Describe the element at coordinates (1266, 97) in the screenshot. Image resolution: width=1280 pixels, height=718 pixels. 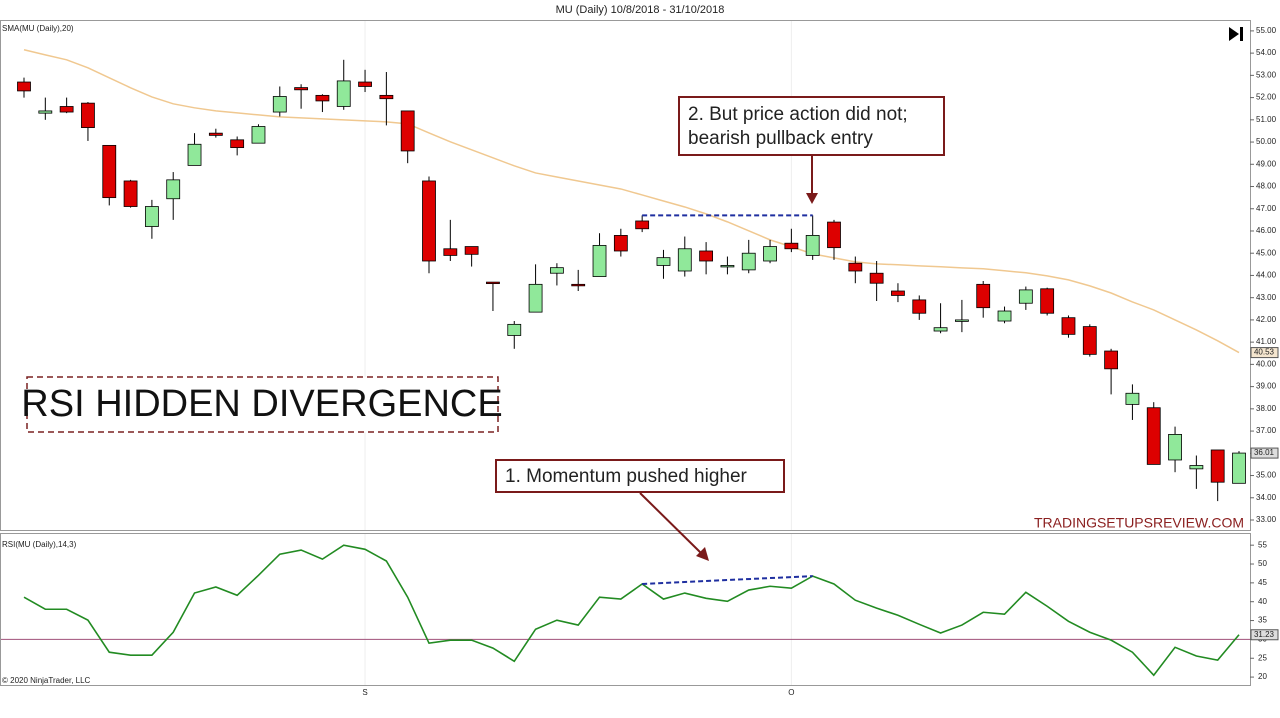
I see `y-tick-label: 52.00` at that location.